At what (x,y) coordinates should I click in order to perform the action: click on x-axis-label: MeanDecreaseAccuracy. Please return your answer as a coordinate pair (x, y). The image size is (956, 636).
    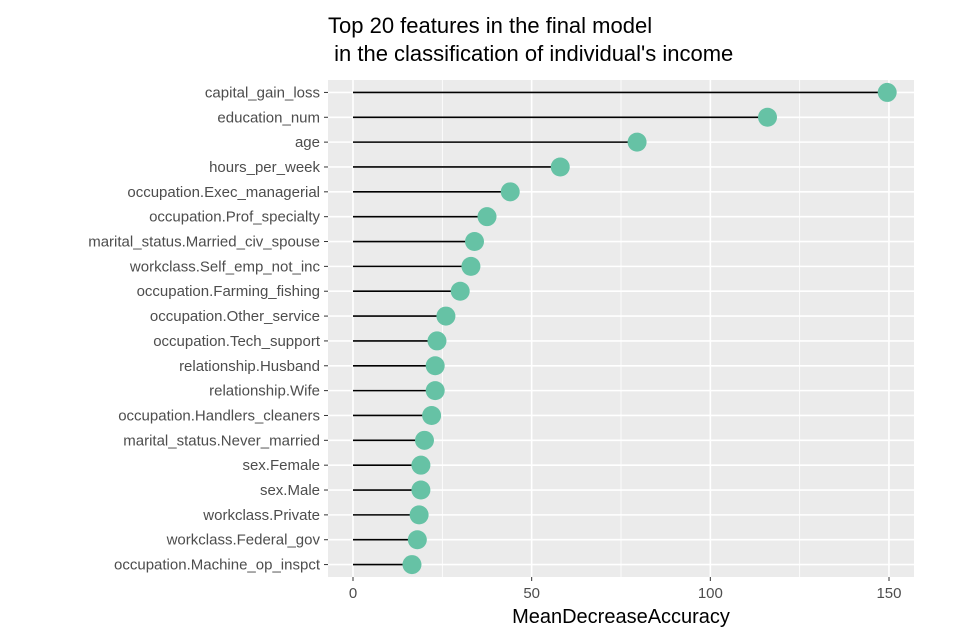
    Looking at the image, I should click on (621, 617).